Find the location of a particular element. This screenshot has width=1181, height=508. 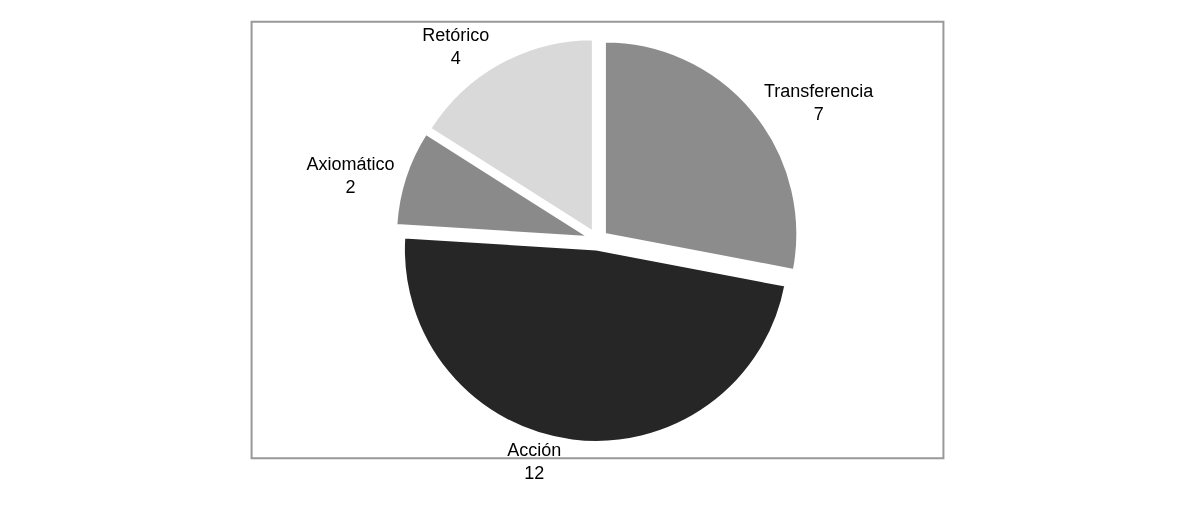

slice-label: Retórico is located at coordinates (456, 34).